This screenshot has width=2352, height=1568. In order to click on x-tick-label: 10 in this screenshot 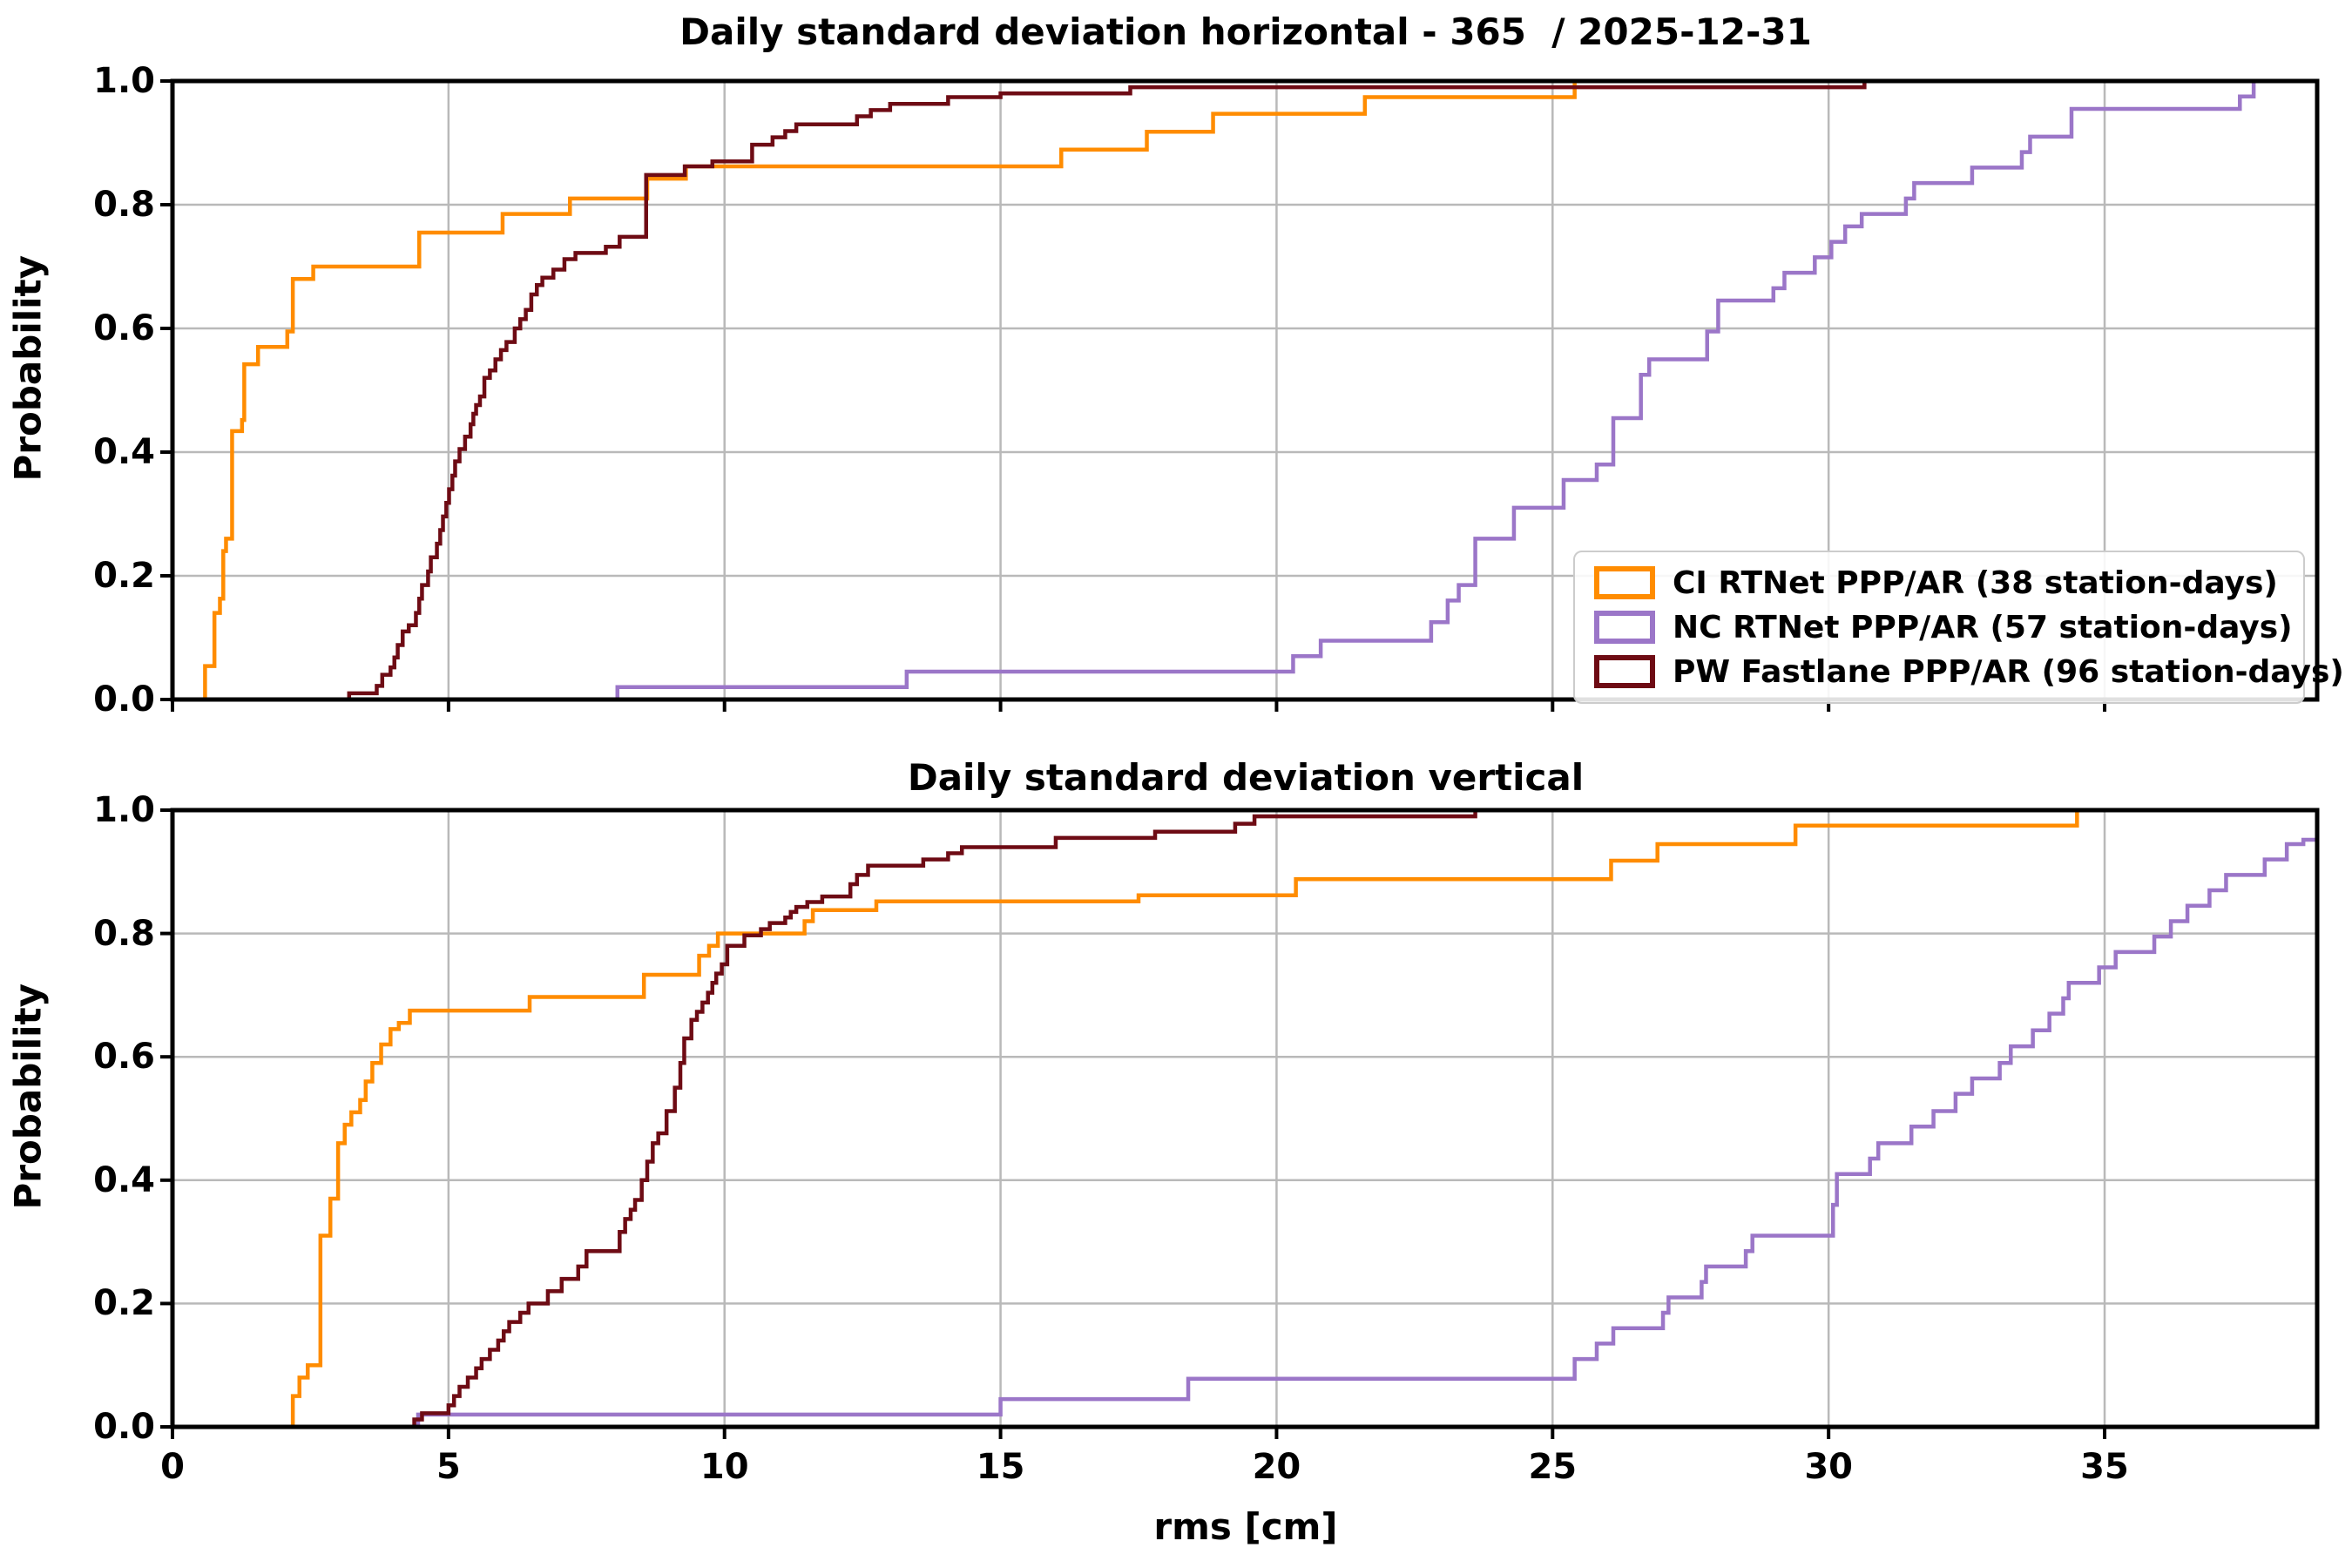, I will do `click(724, 1467)`.